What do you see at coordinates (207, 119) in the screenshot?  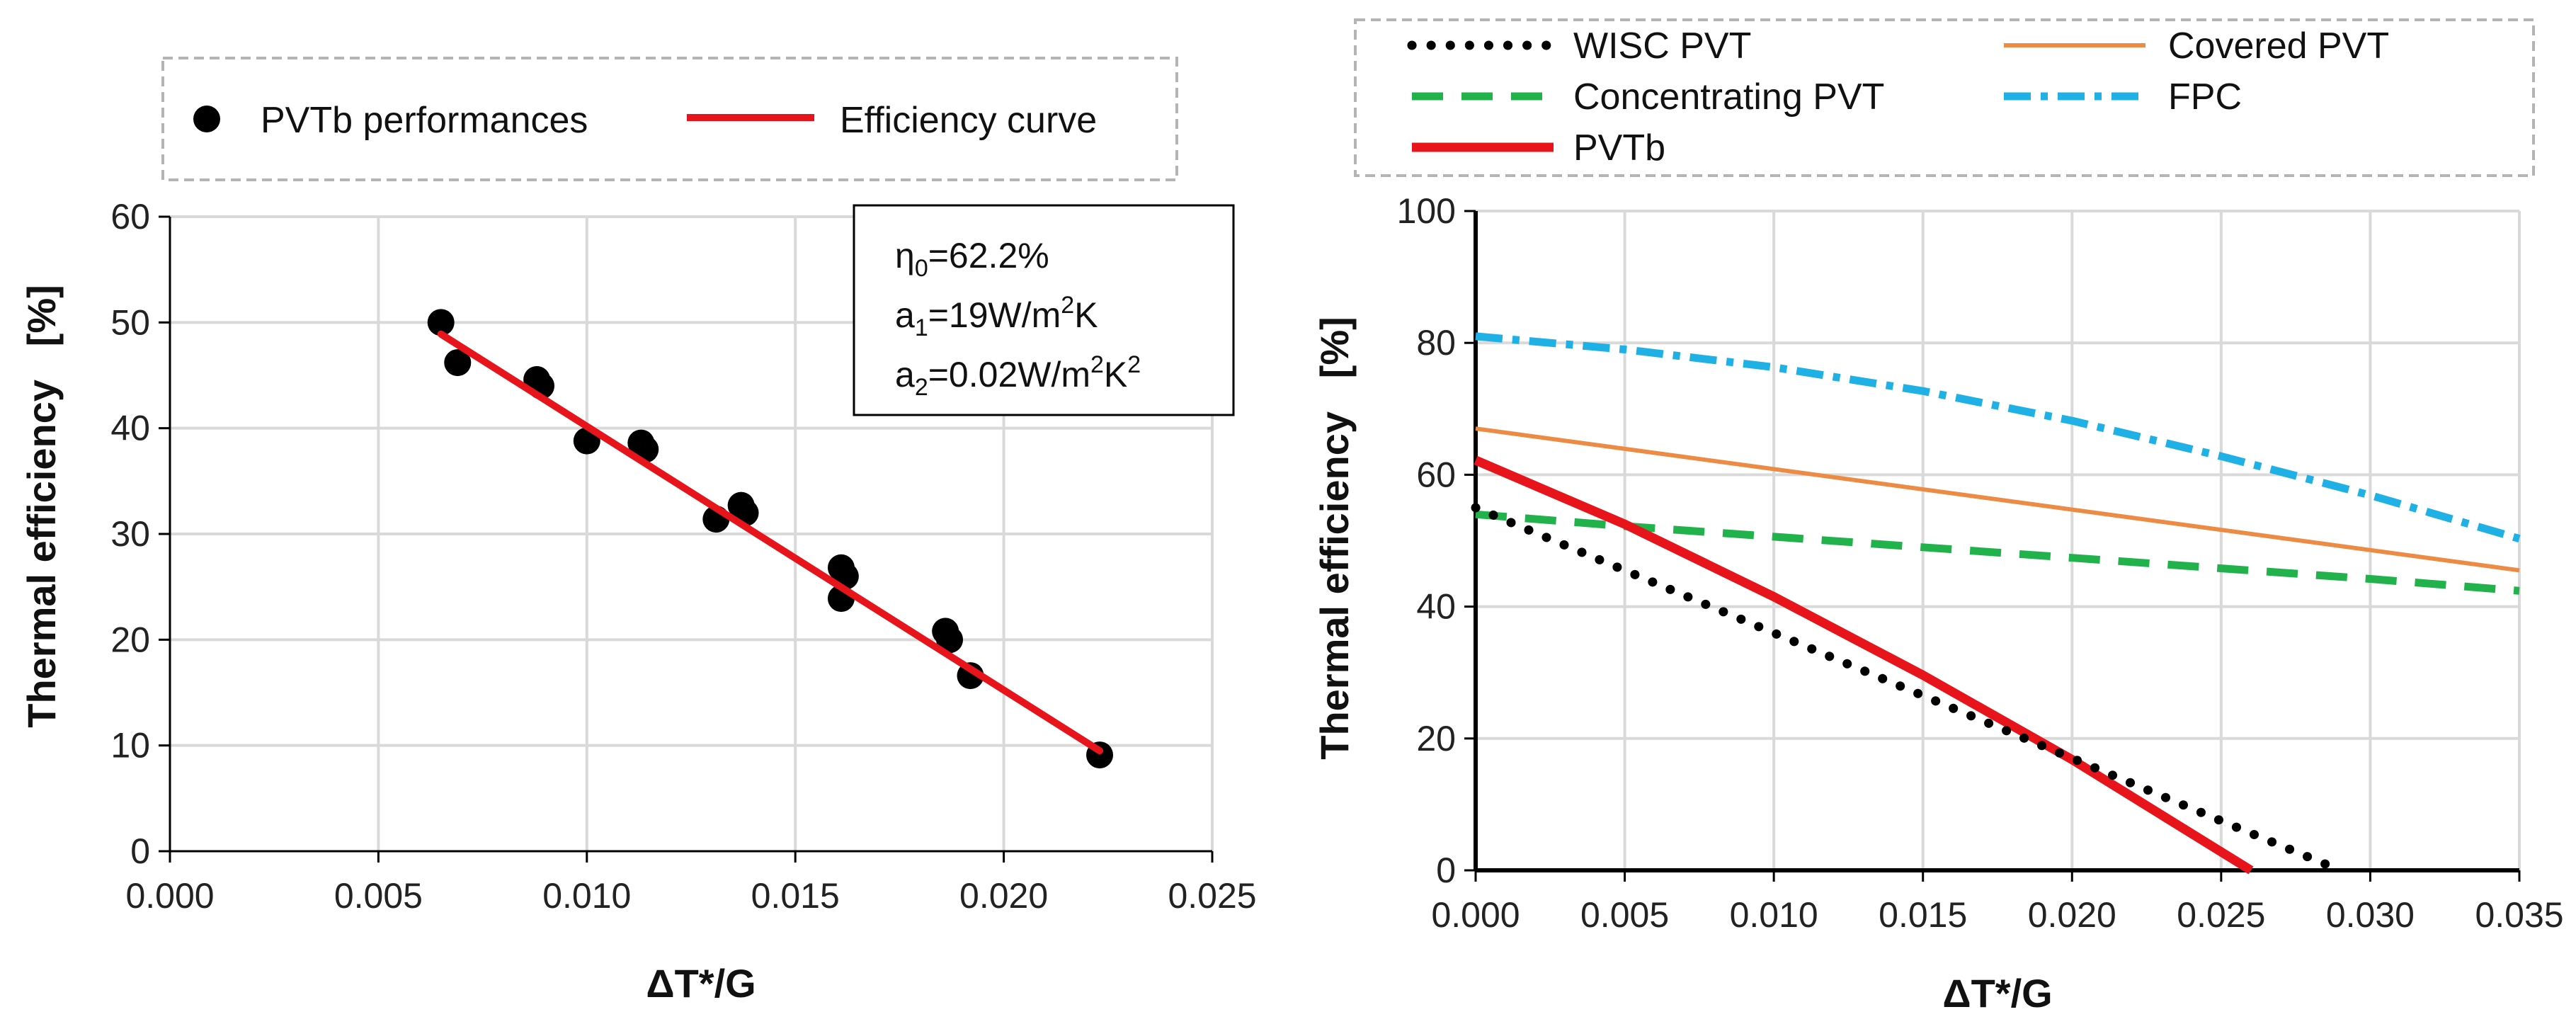 I see `legend-points-marker` at bounding box center [207, 119].